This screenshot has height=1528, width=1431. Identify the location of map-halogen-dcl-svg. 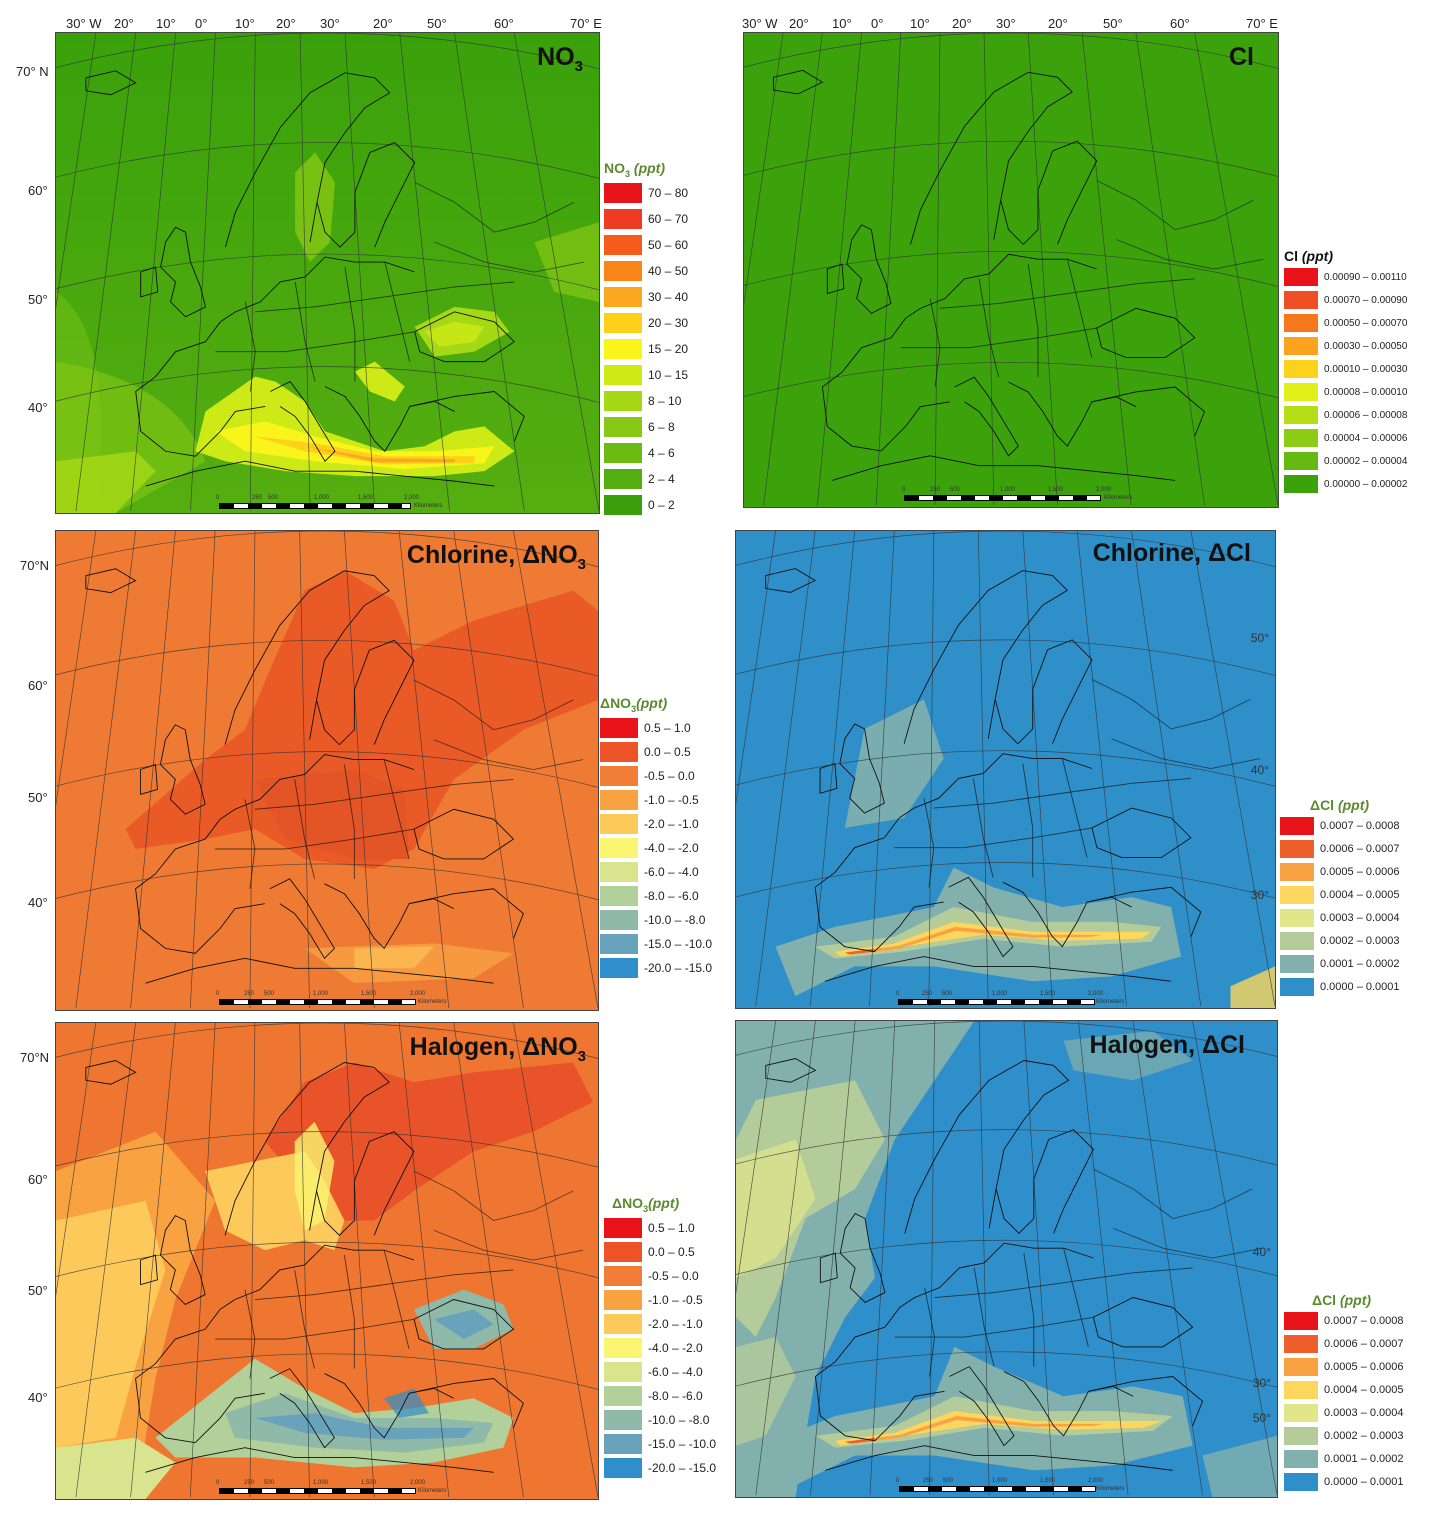
(1006, 1259).